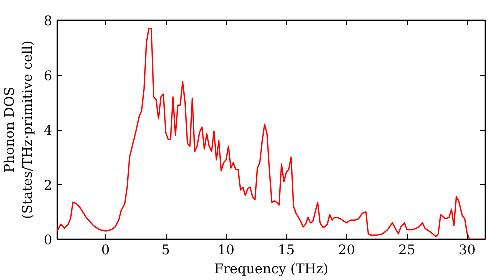 This screenshot has width=500, height=280. I want to click on x-tick-label: 25, so click(407, 251).